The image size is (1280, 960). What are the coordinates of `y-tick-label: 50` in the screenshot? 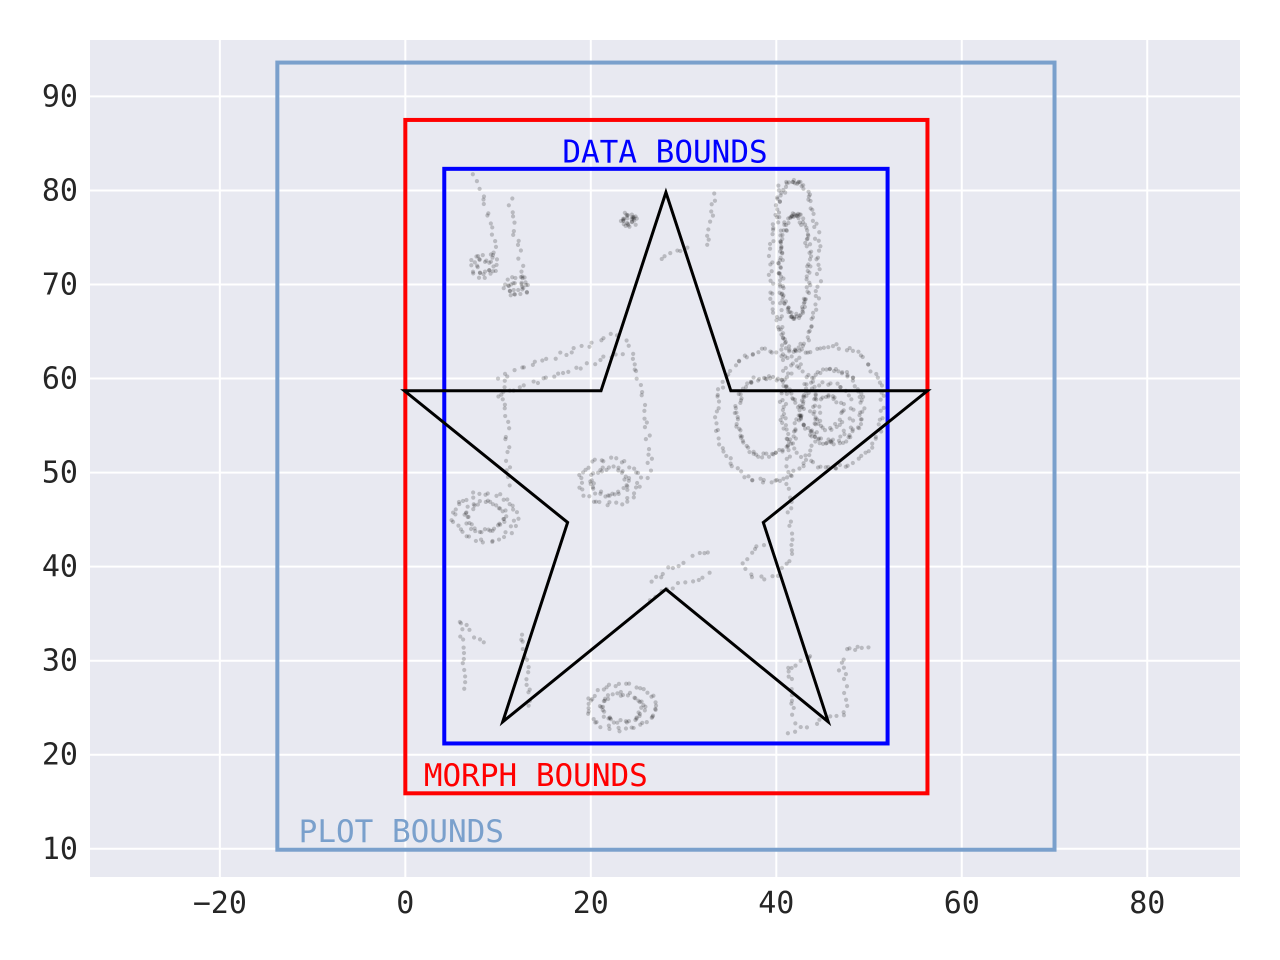 It's located at (60, 473).